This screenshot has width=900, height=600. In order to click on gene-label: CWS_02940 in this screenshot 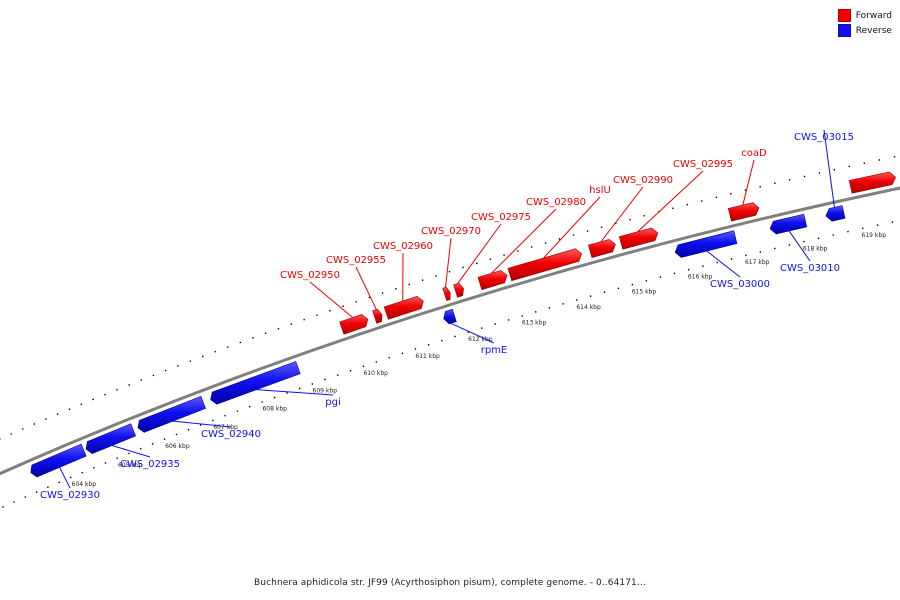, I will do `click(231, 434)`.